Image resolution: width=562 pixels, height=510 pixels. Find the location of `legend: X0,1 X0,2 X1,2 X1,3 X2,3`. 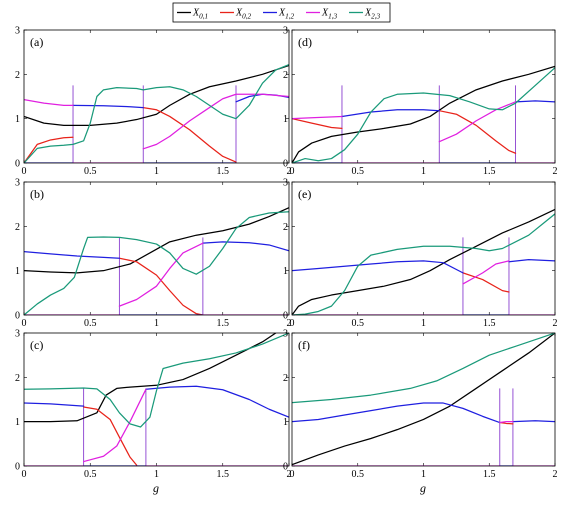

legend: X0,1 X0,2 X1,2 X1,3 X2,3 is located at coordinates (281, 12).